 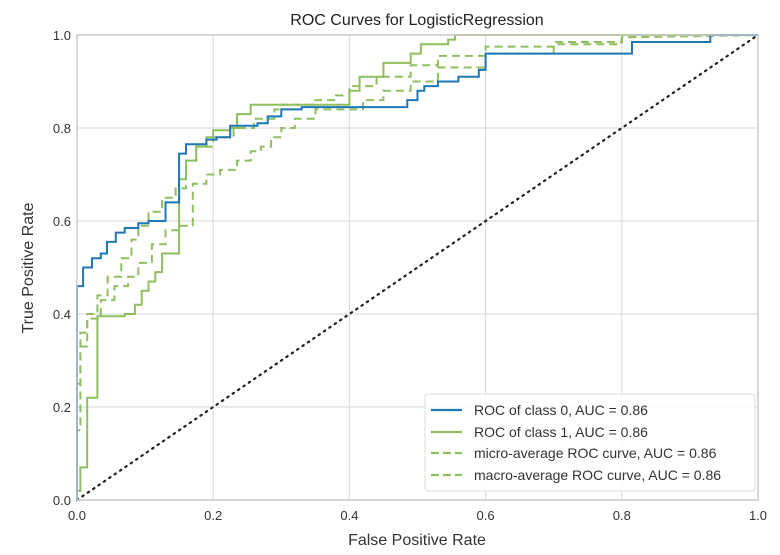 I want to click on legend-item-class-0: ROC of class 0, AUC = 0.86, so click(x=539, y=410).